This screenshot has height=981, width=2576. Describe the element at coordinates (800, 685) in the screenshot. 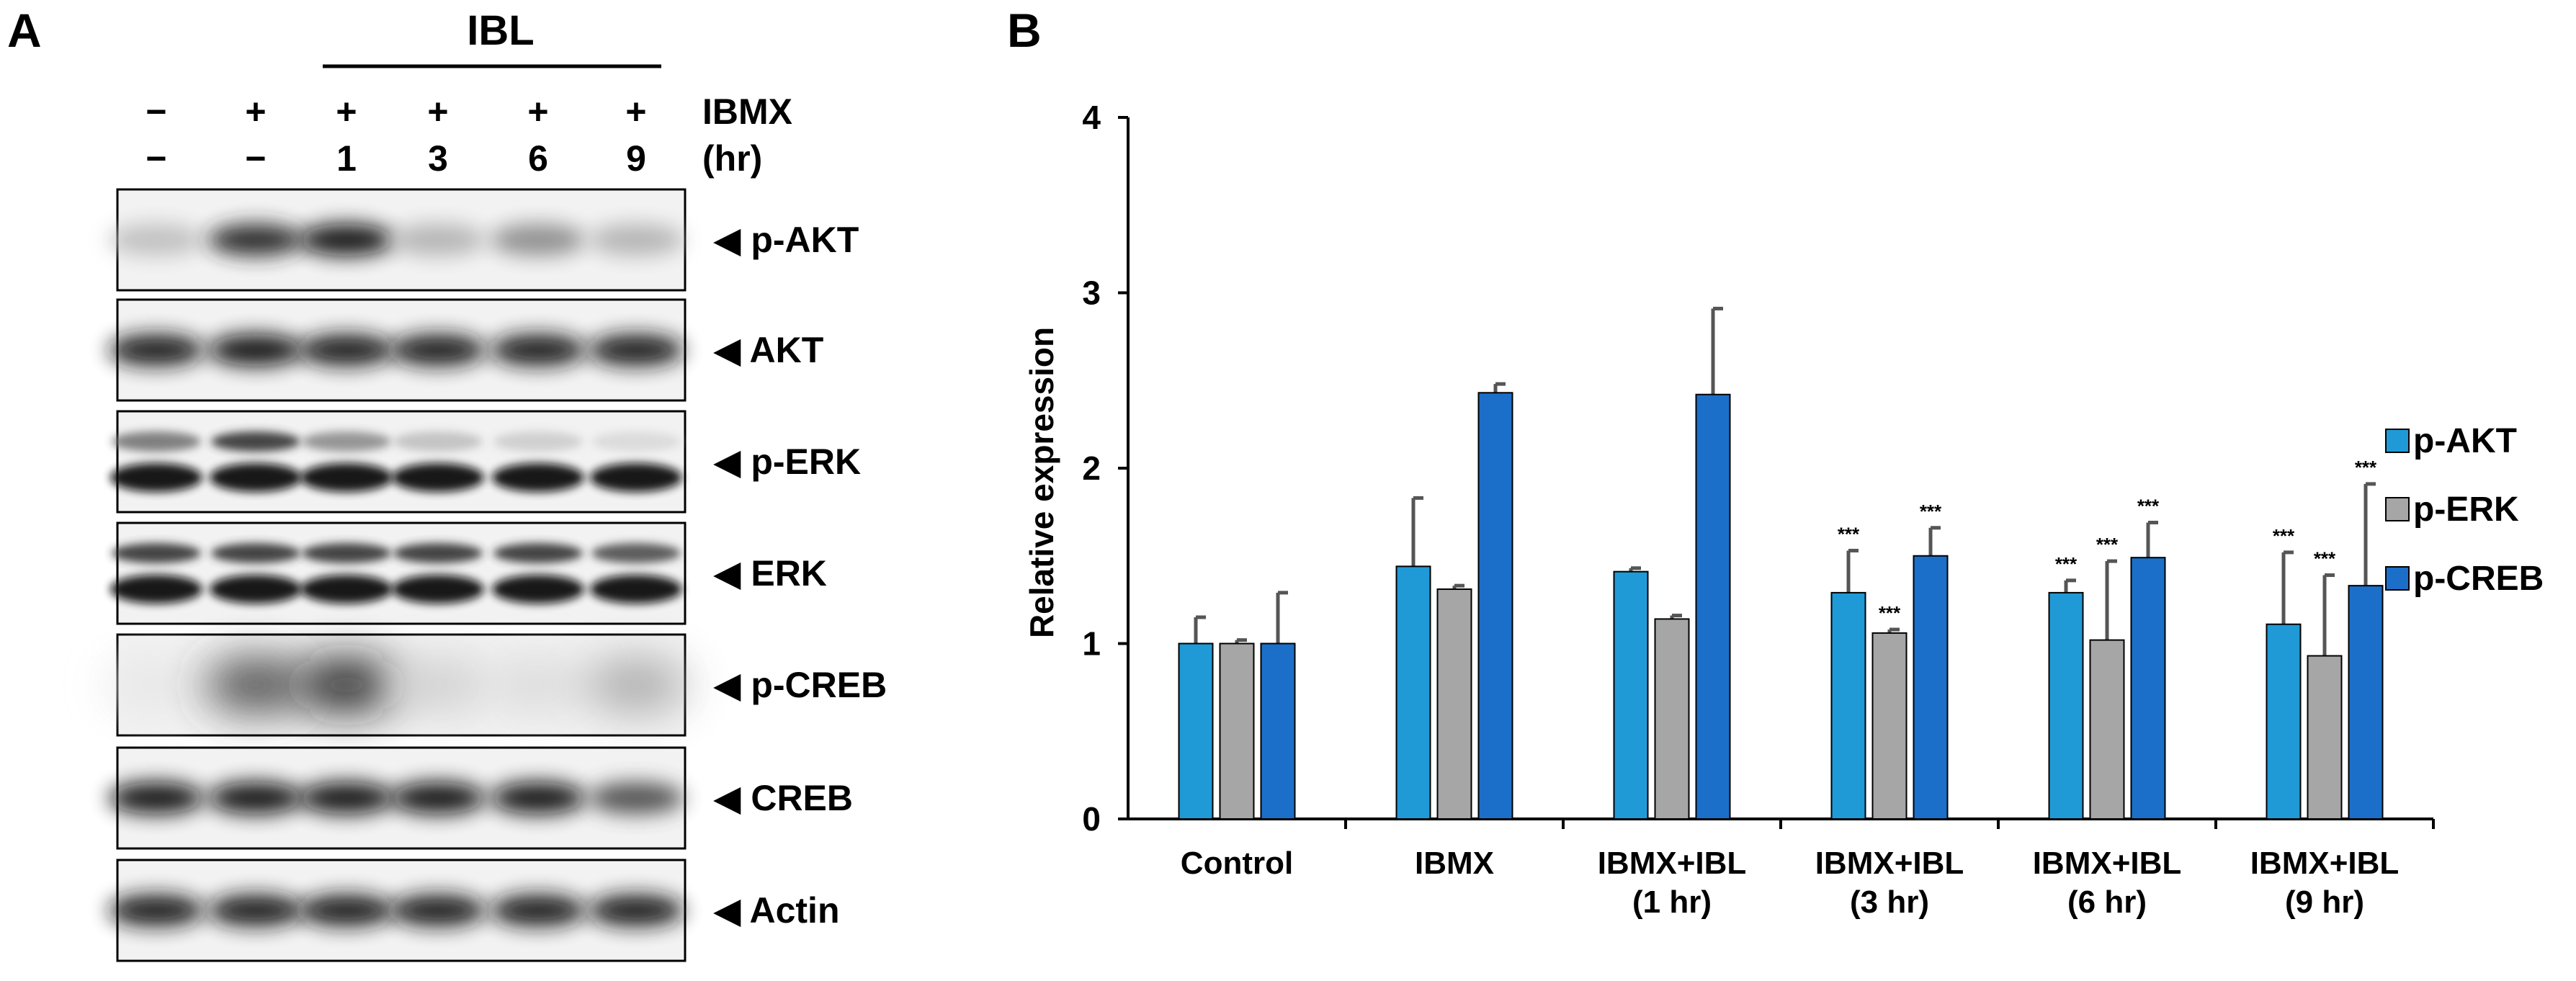

I see `blot-label: ◀ p-CREB` at that location.